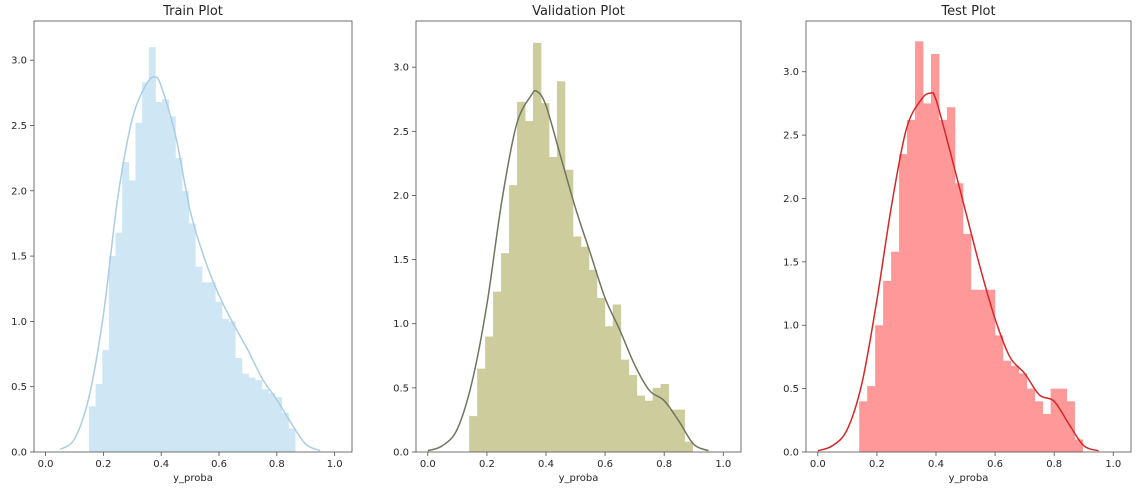  I want to click on chart-title: Validation Plot, so click(578, 11).